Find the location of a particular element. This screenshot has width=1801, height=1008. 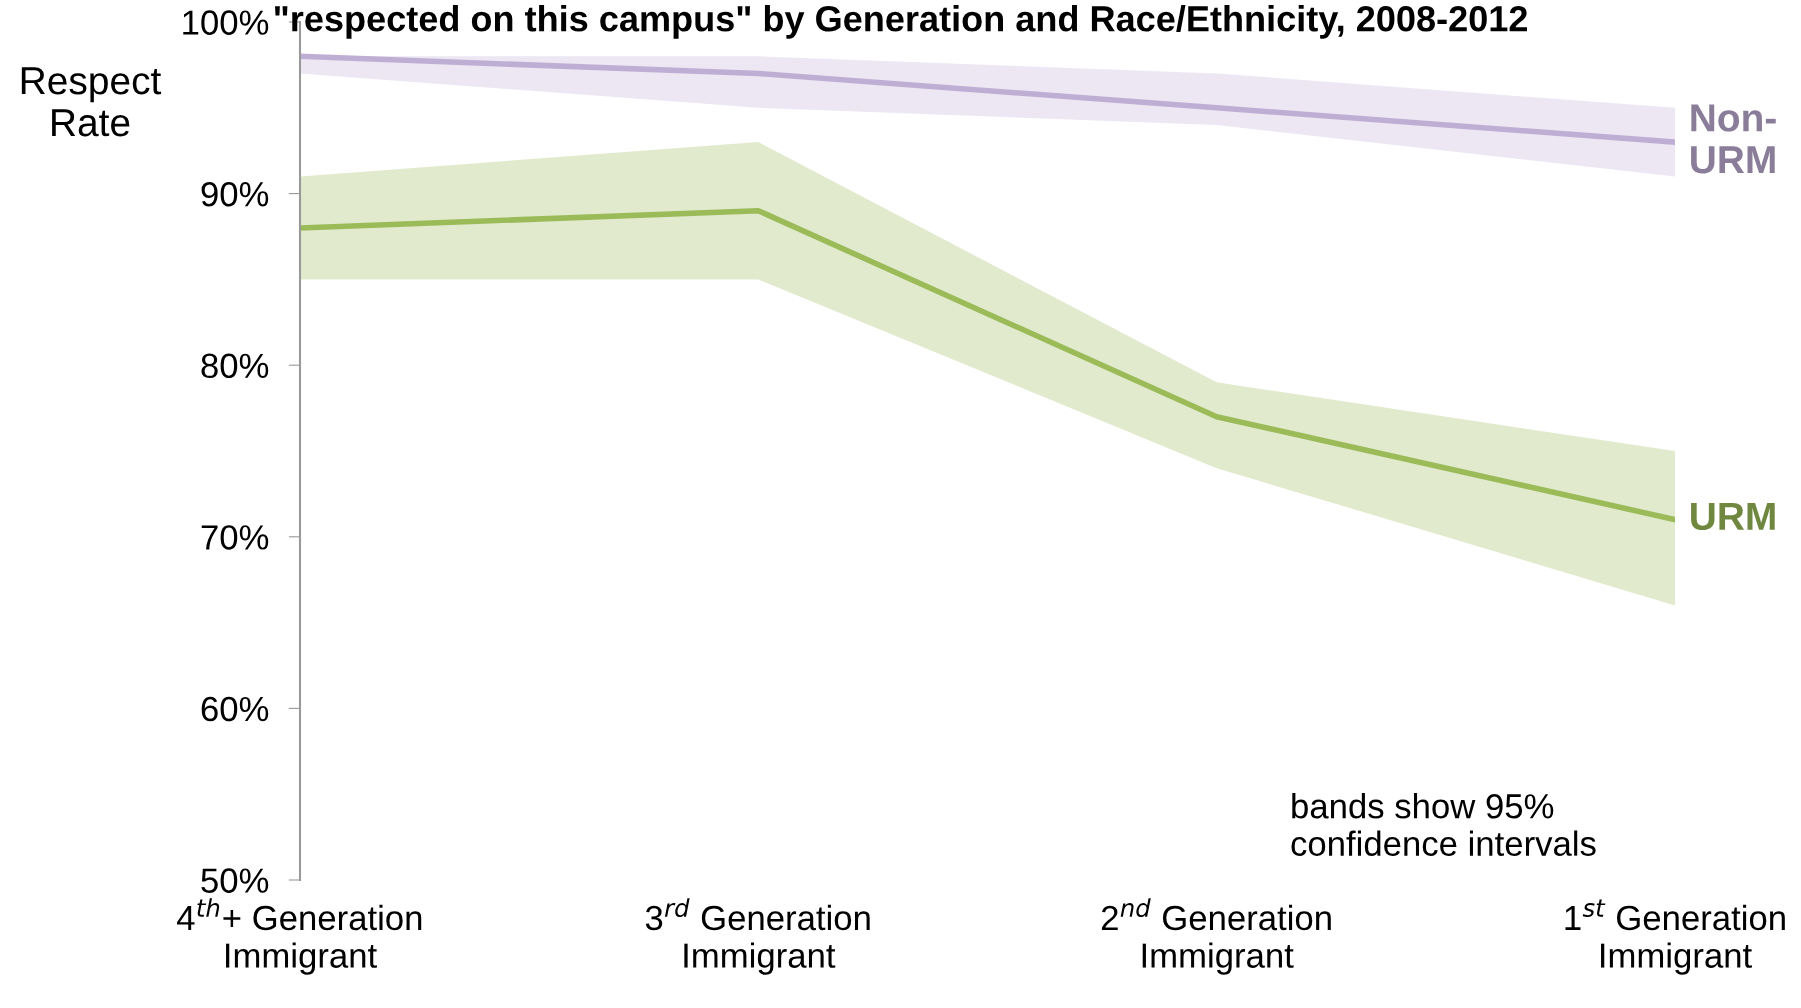

y-axis-title: Respect Rate is located at coordinates (91, 102).